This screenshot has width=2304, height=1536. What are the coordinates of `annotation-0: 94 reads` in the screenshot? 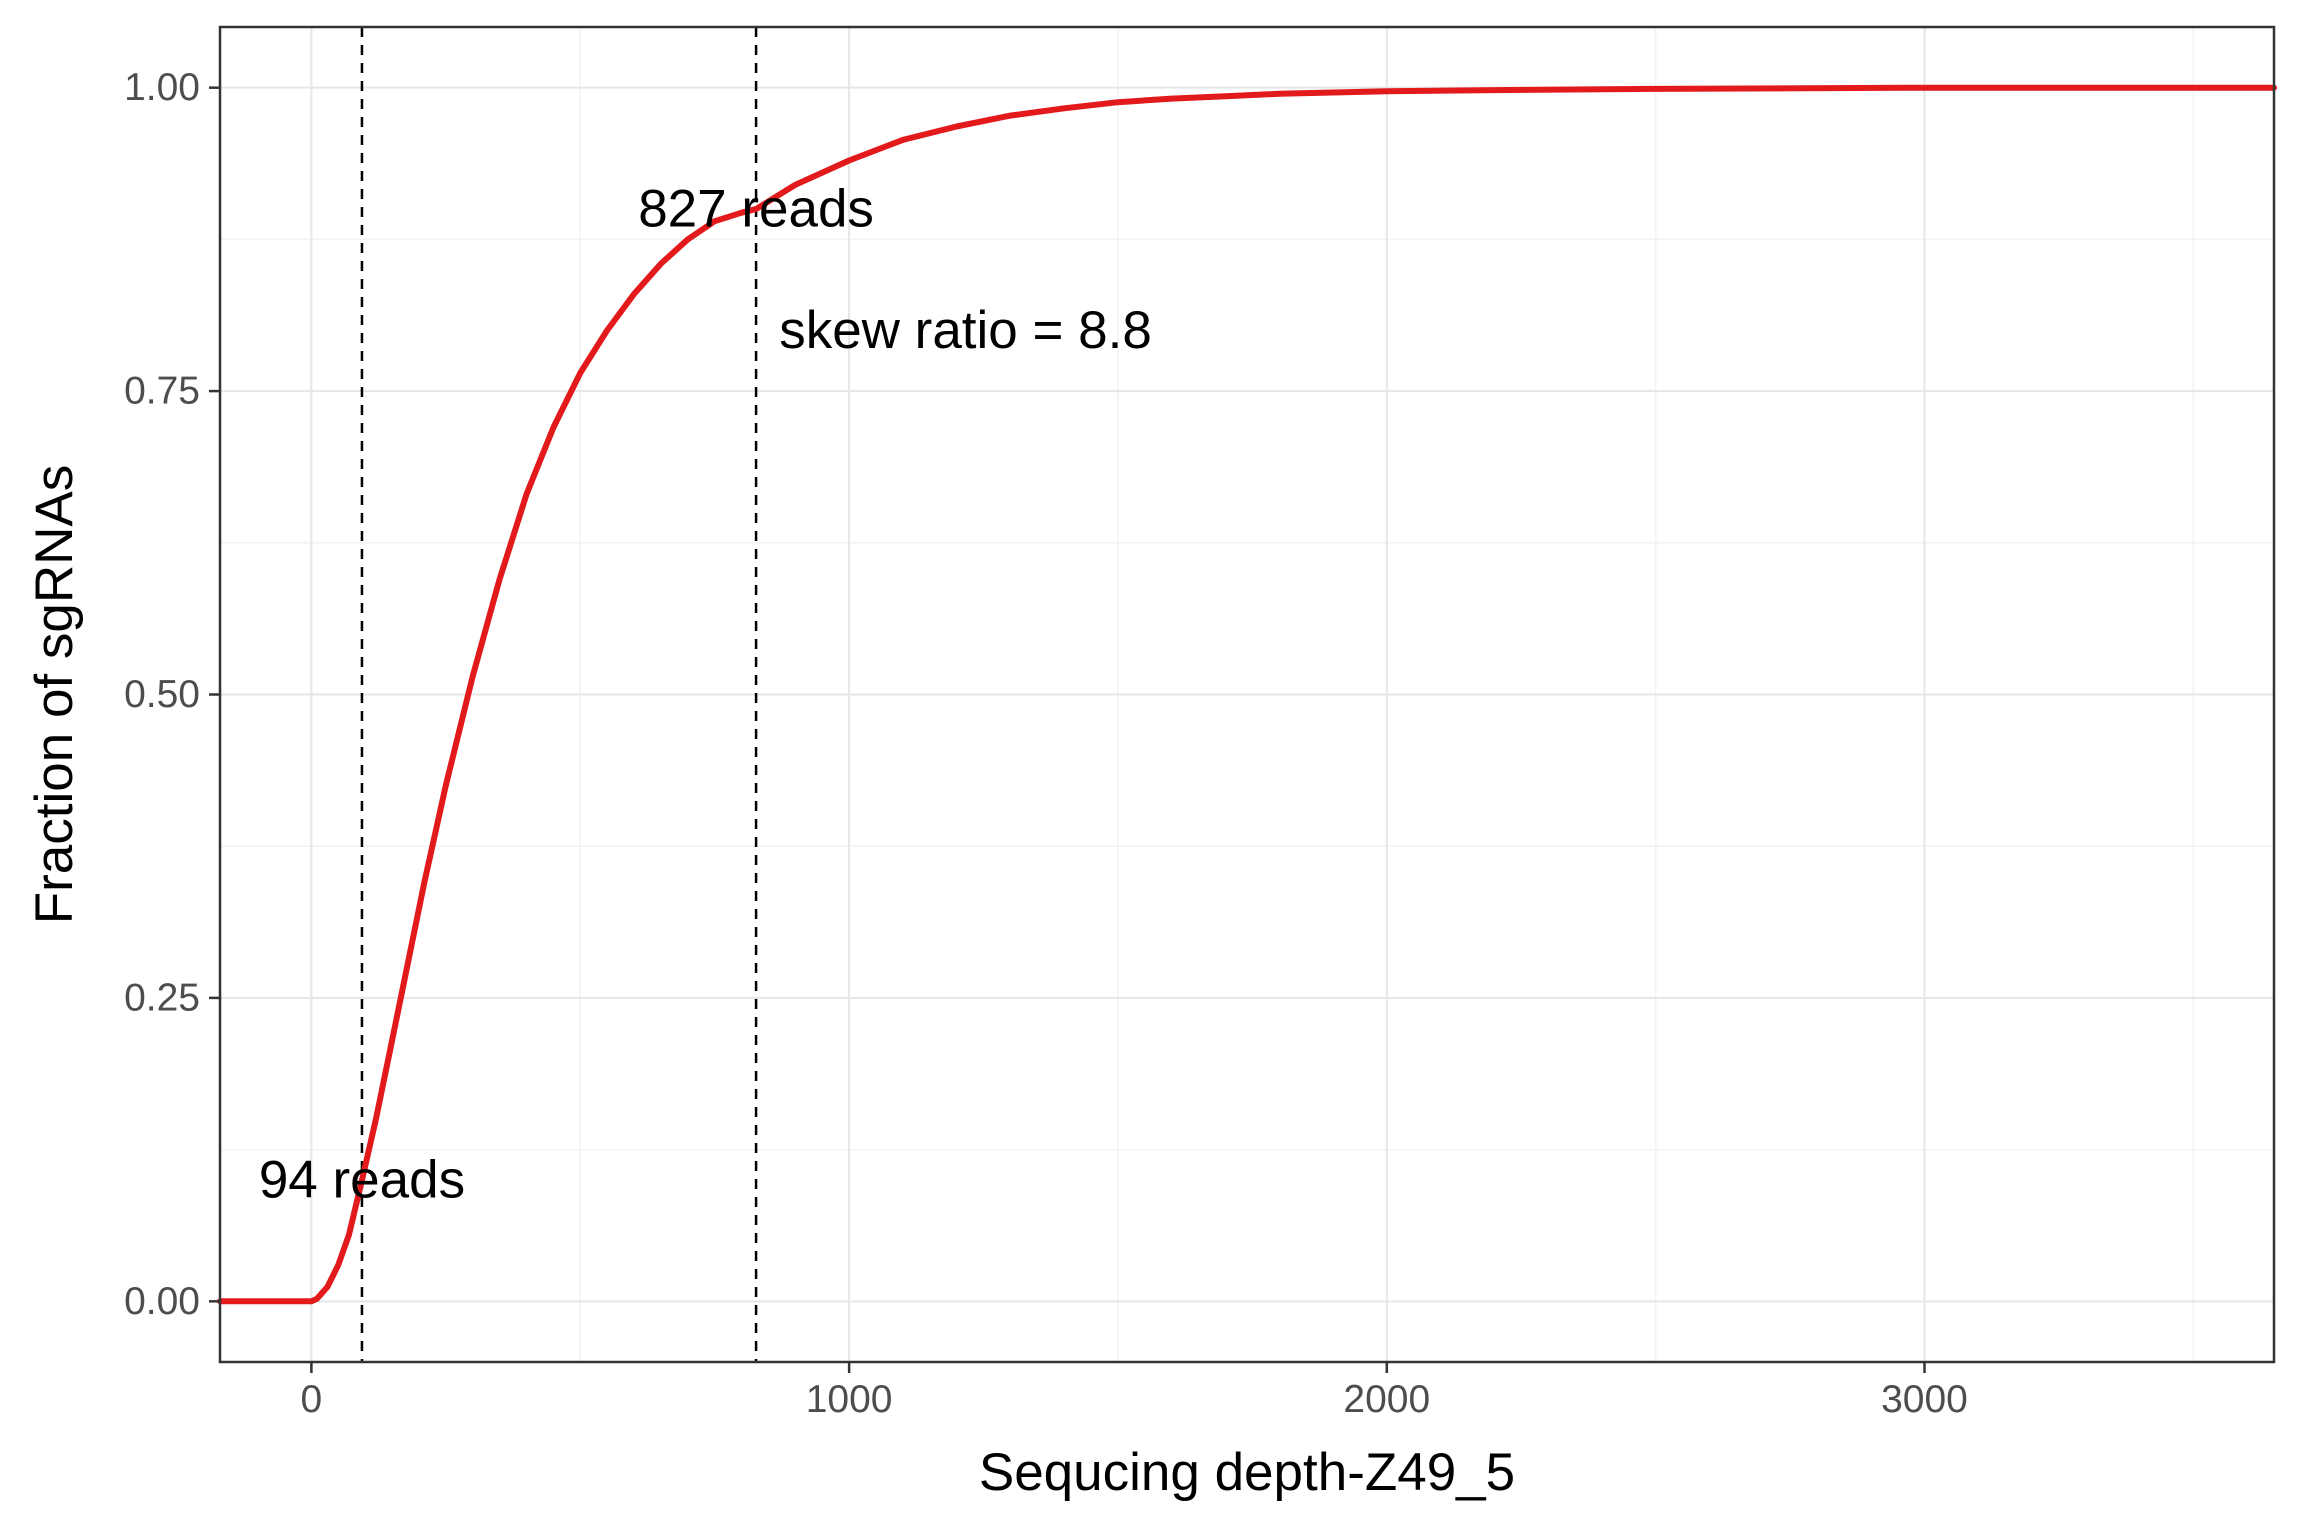 It's located at (362, 1179).